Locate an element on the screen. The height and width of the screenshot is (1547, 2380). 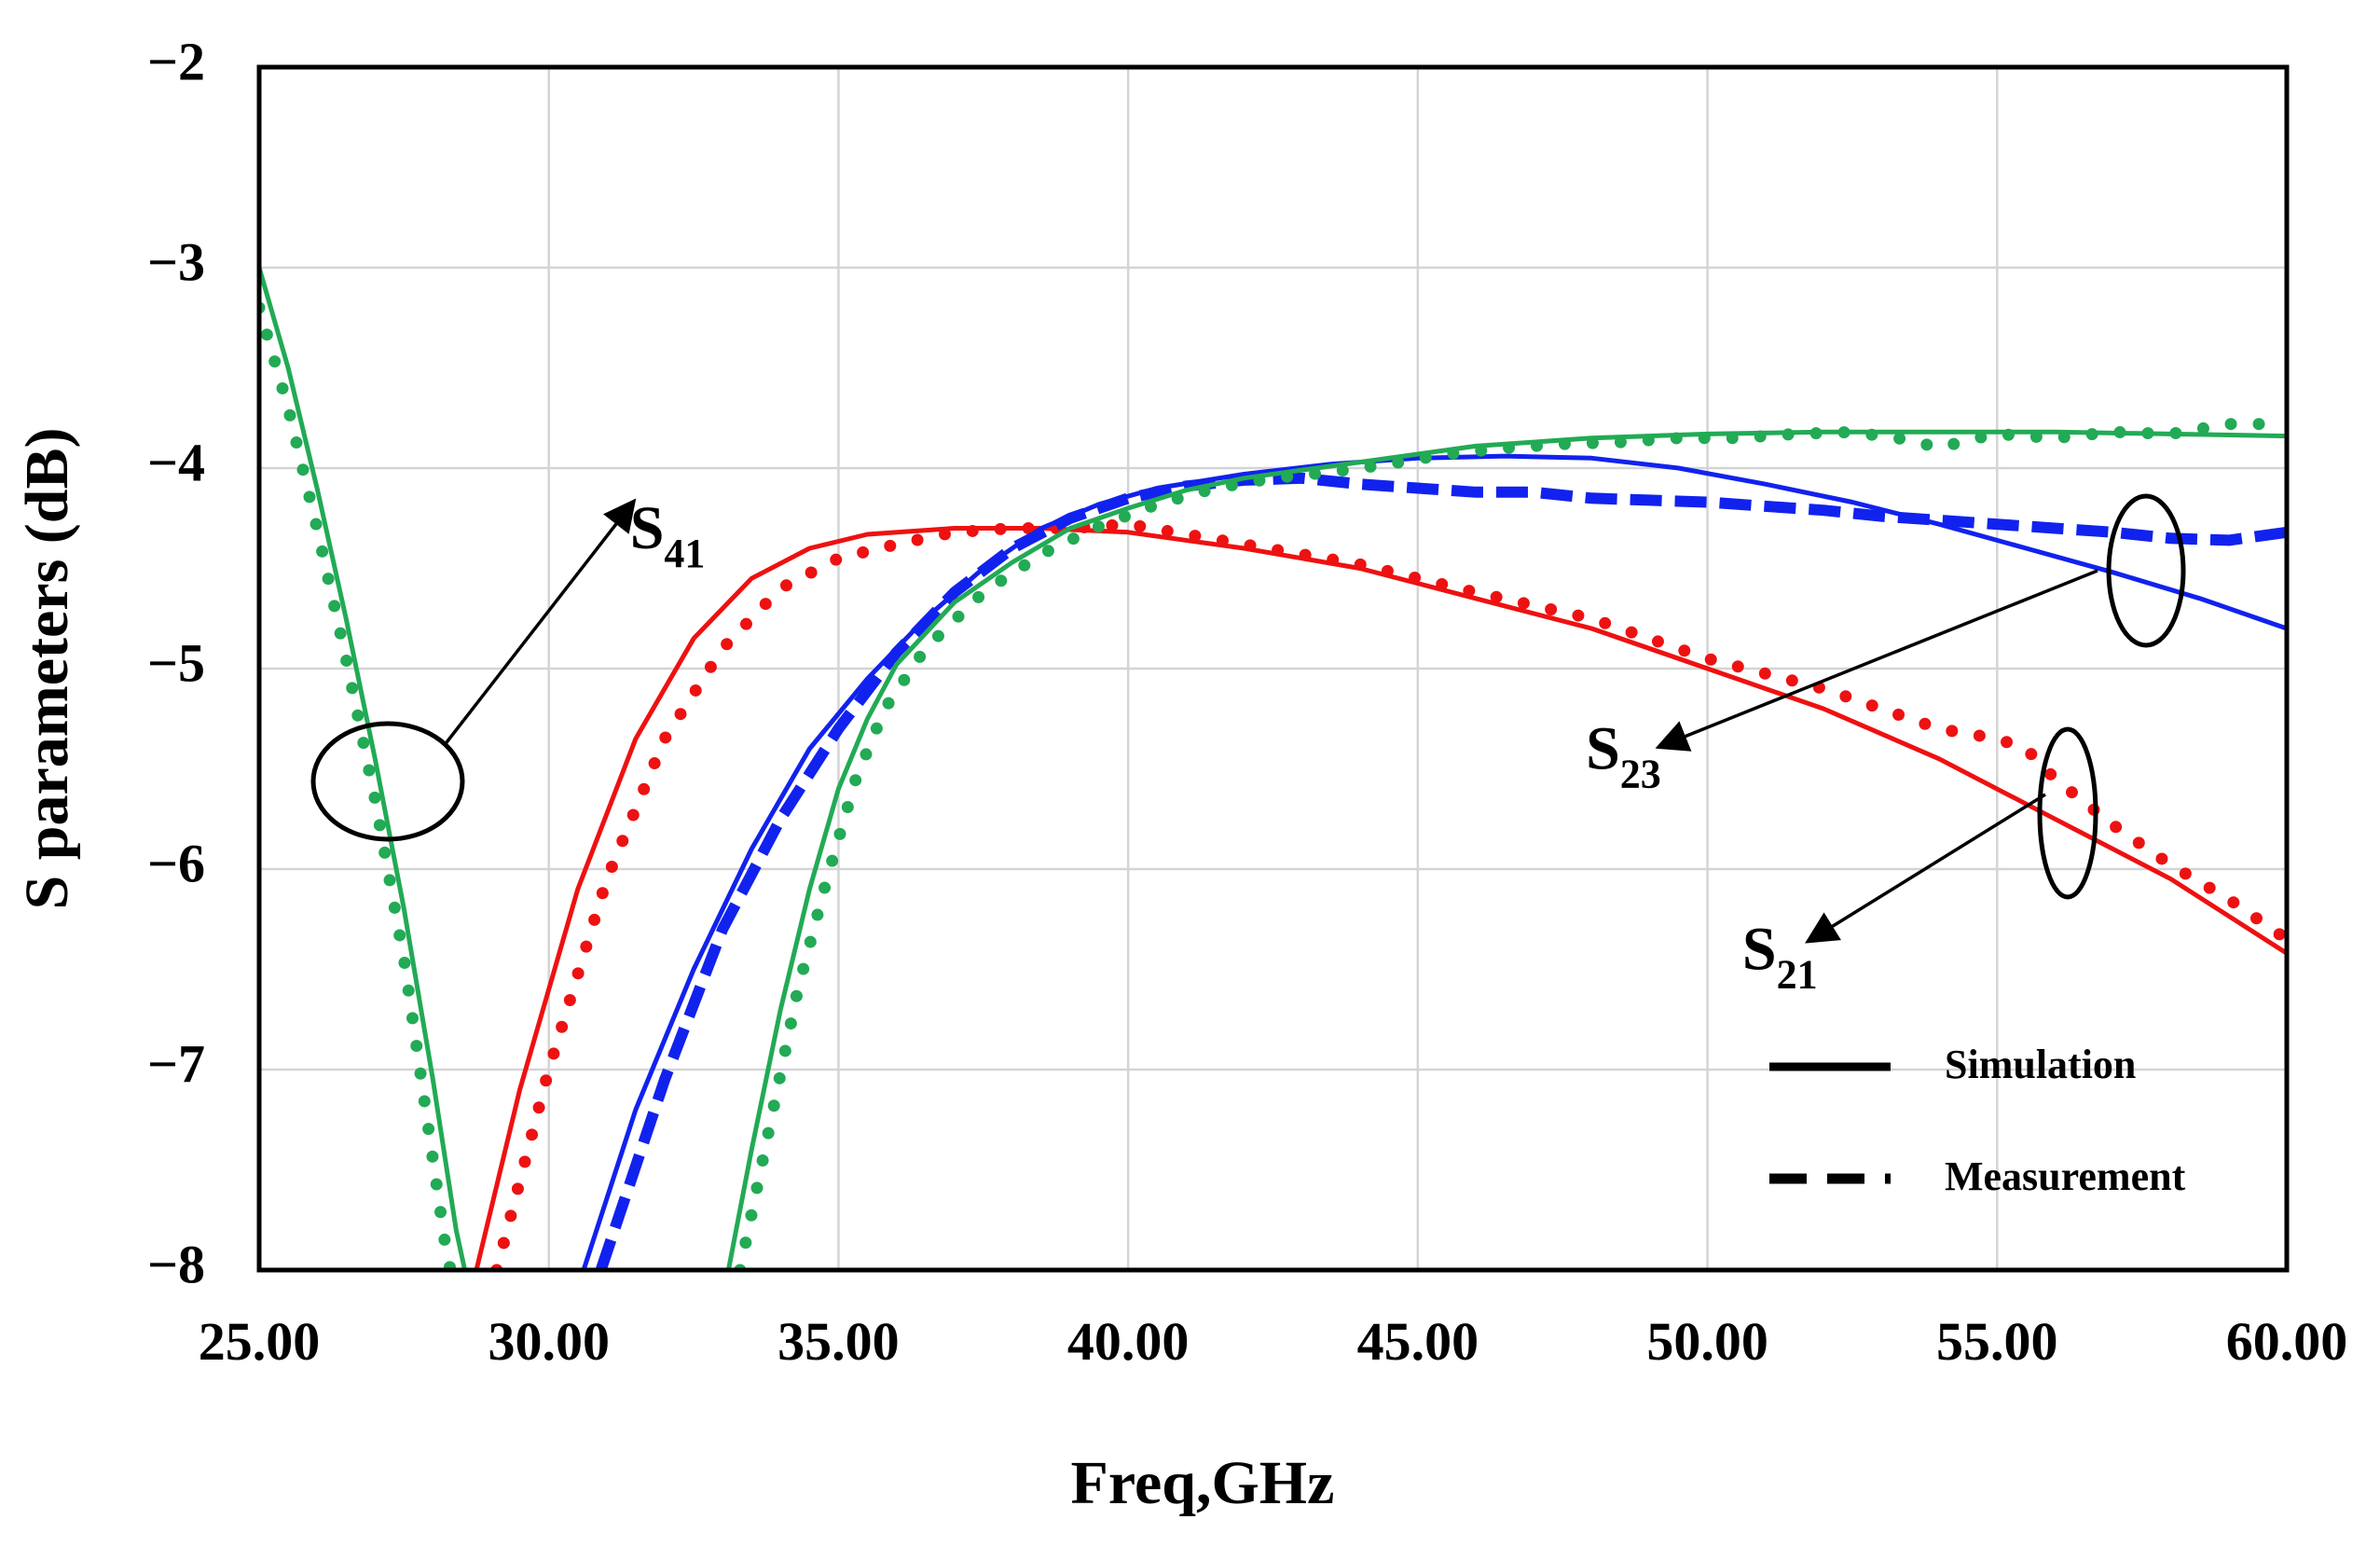
legend-measurement-label: Measurement is located at coordinates (2065, 1176).